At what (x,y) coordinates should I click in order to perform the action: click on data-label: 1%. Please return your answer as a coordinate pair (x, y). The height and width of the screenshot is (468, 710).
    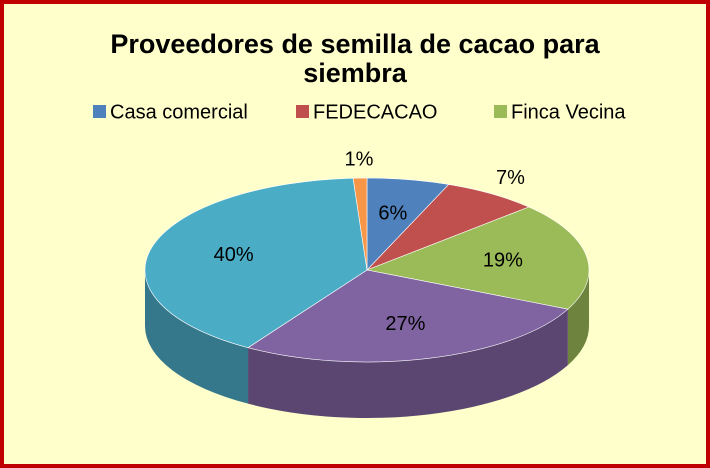
    Looking at the image, I should click on (359, 160).